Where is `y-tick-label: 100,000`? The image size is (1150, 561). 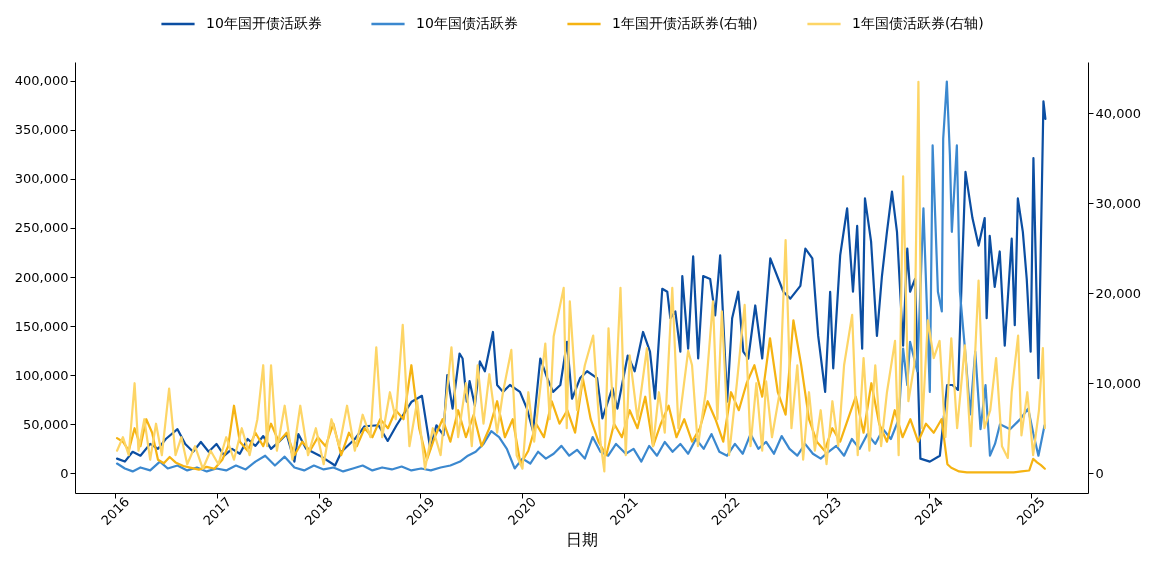 y-tick-label: 100,000 is located at coordinates (41, 375).